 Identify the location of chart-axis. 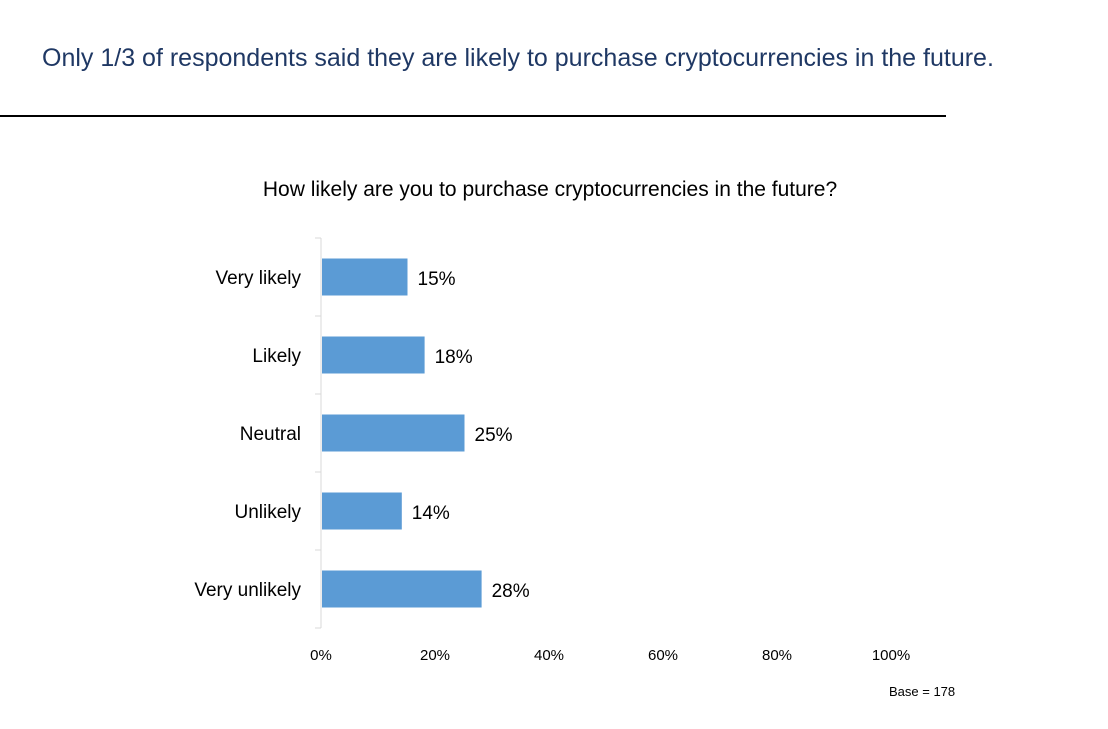
(318, 433).